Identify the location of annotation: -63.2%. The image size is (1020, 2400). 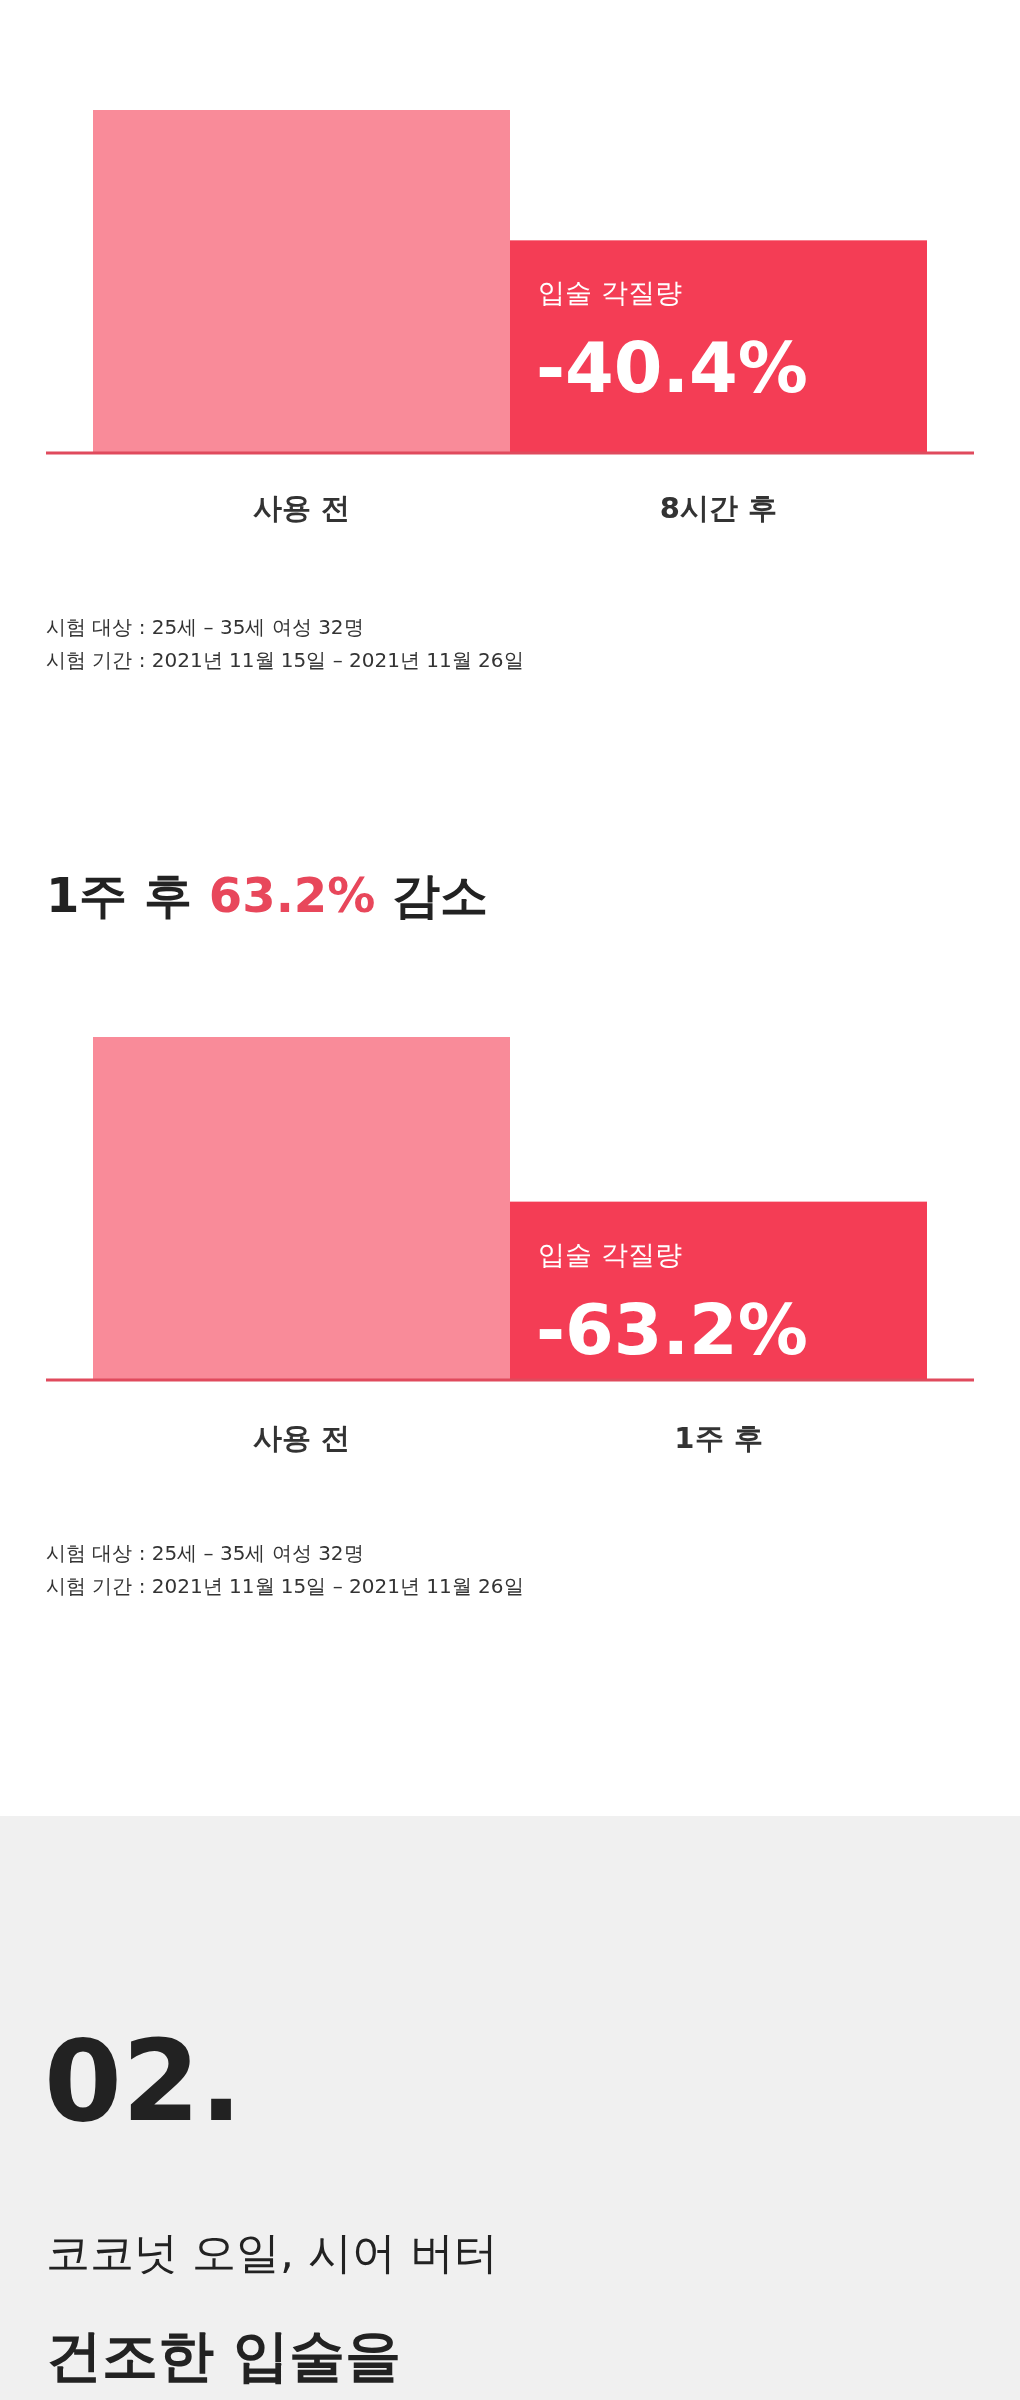
(672, 1329).